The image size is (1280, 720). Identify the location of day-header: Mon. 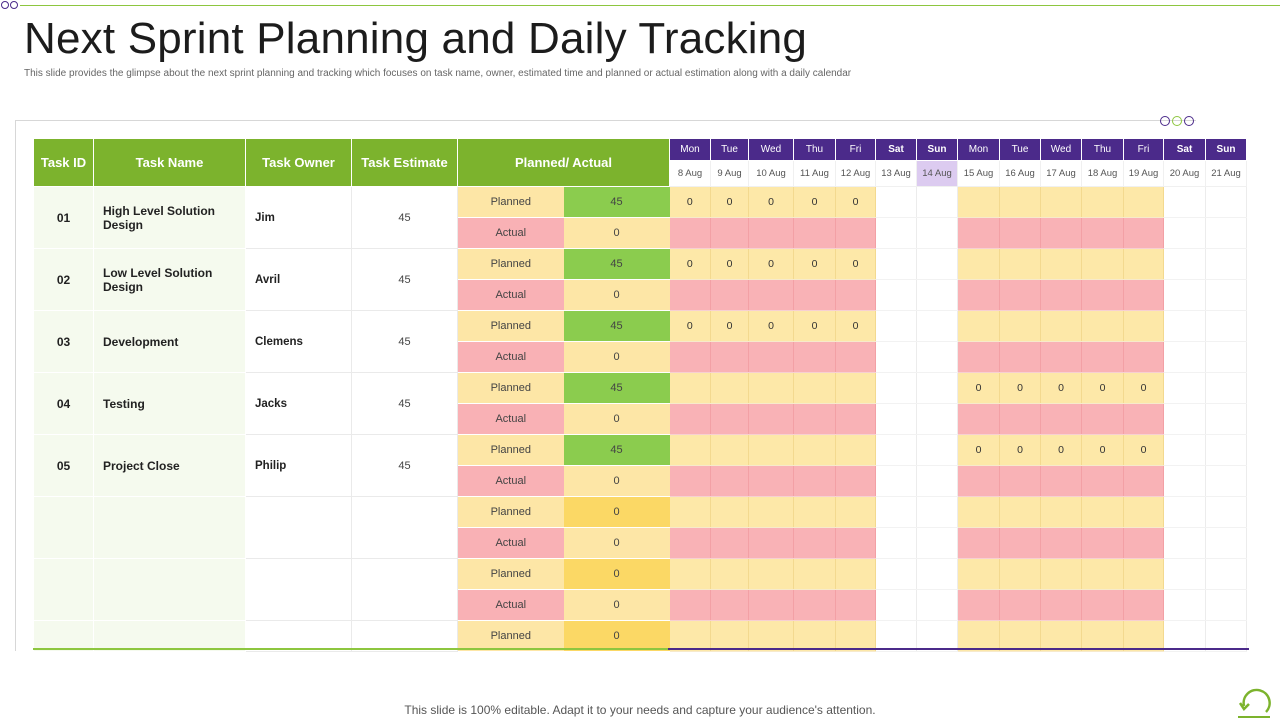
(978, 149).